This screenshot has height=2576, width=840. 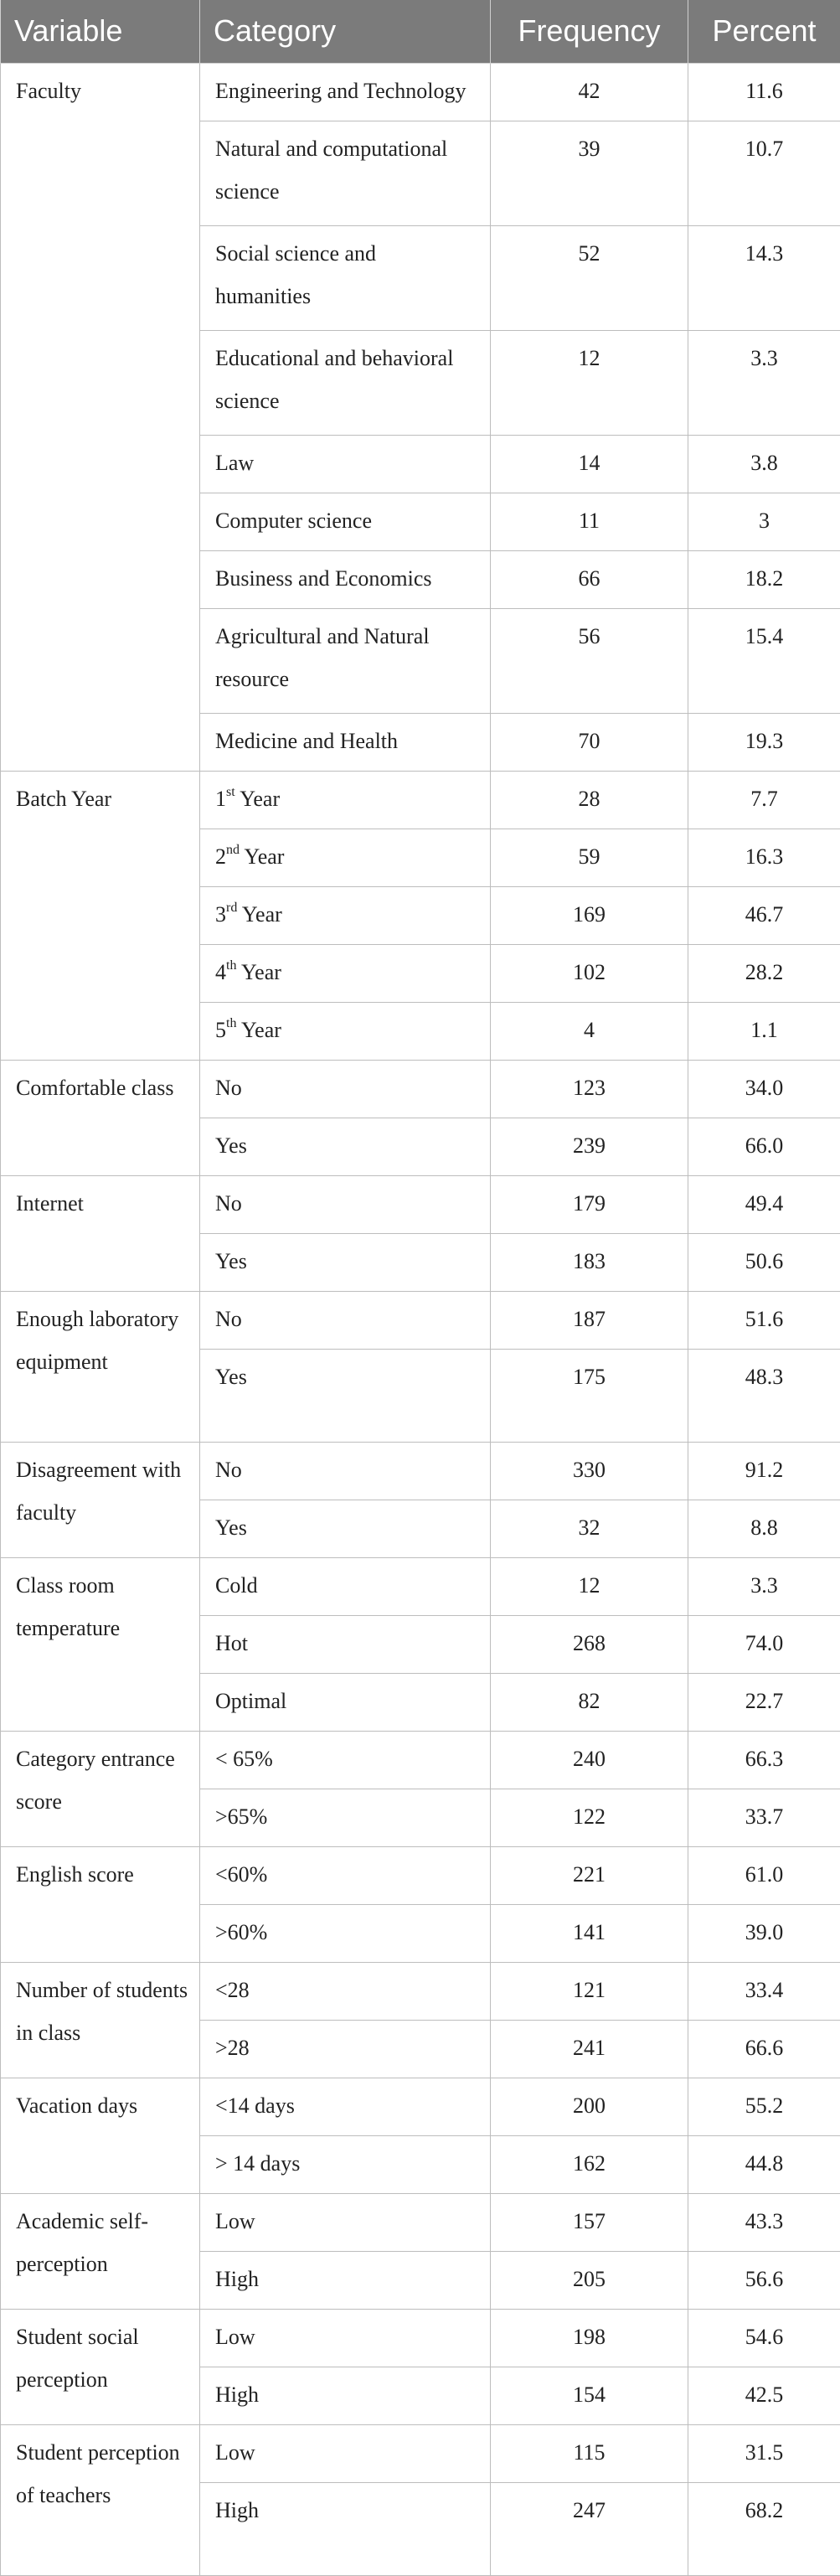 I want to click on percent-cell: 66.0, so click(x=764, y=1146).